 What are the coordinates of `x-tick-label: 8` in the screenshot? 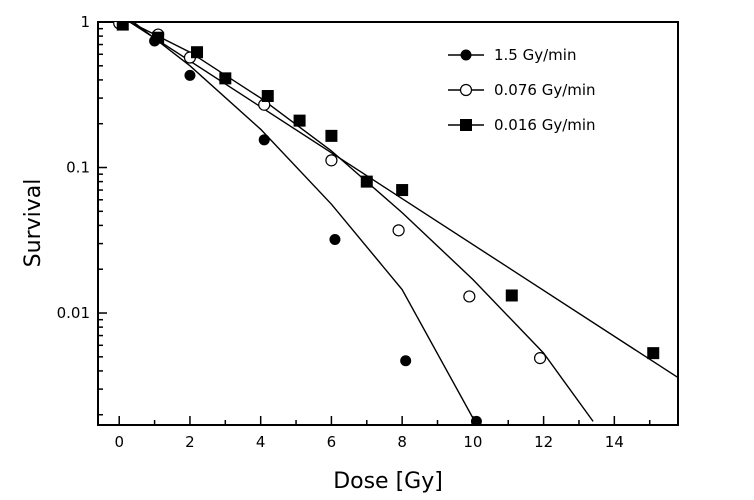 It's located at (402, 442).